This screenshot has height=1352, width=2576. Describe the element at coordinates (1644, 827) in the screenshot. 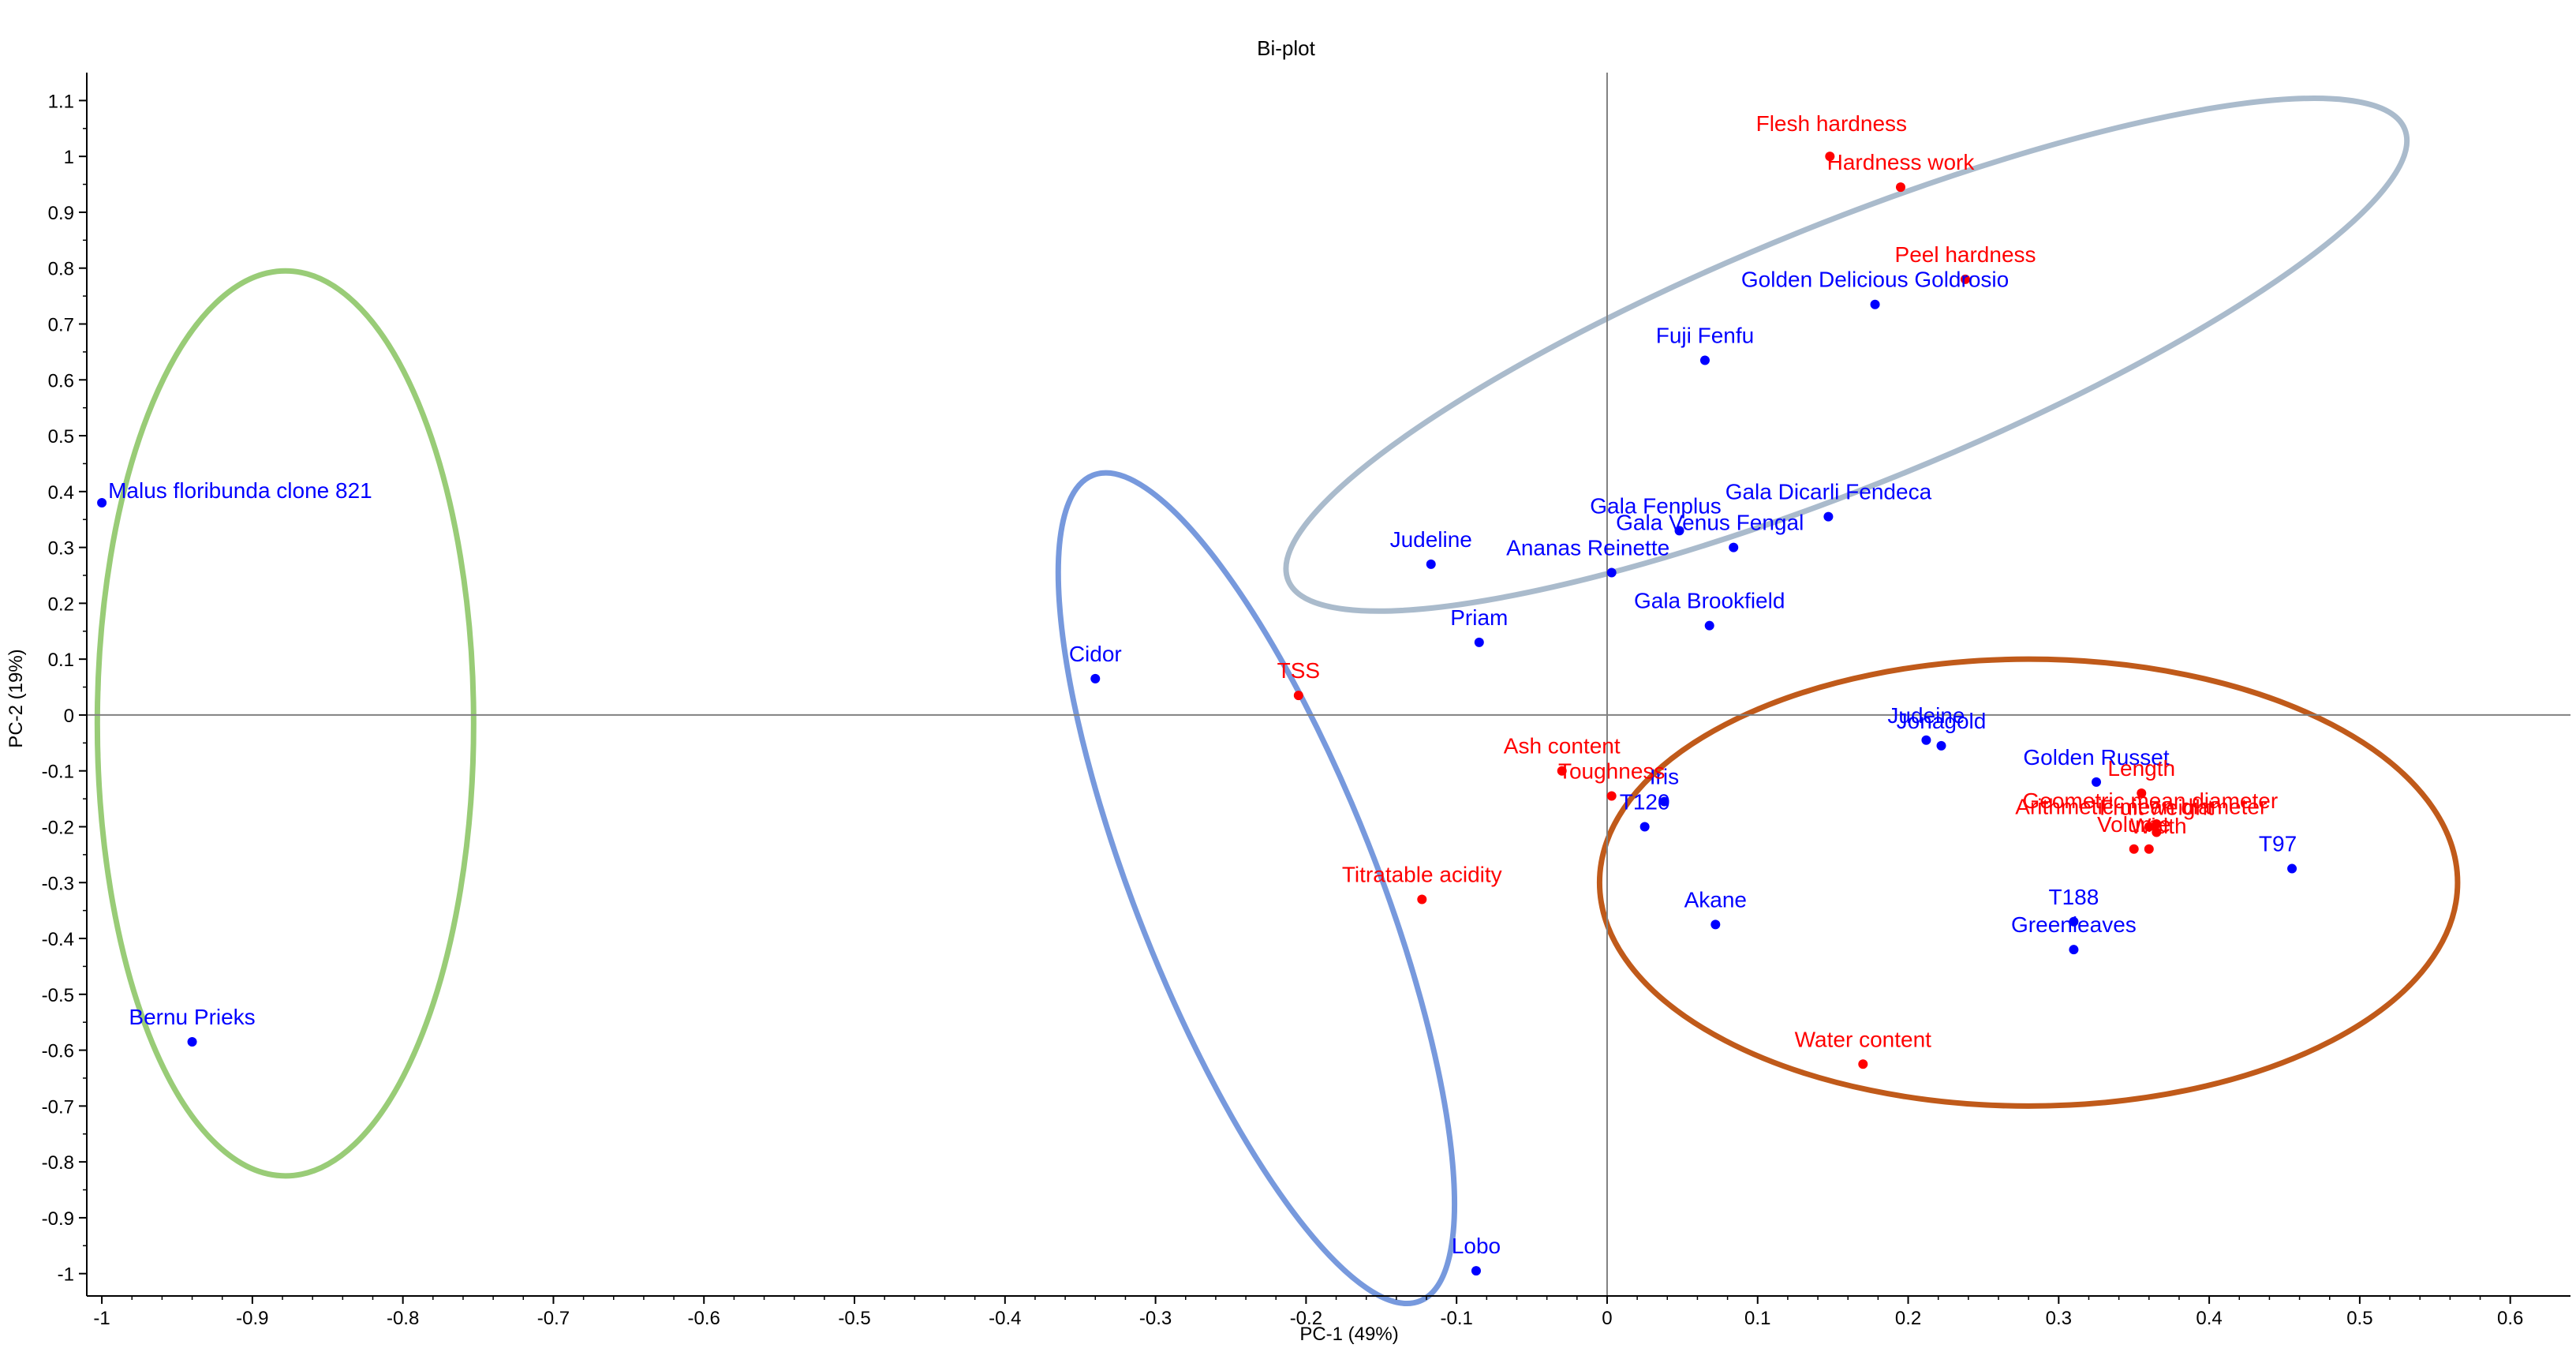

I see `point-t120` at that location.